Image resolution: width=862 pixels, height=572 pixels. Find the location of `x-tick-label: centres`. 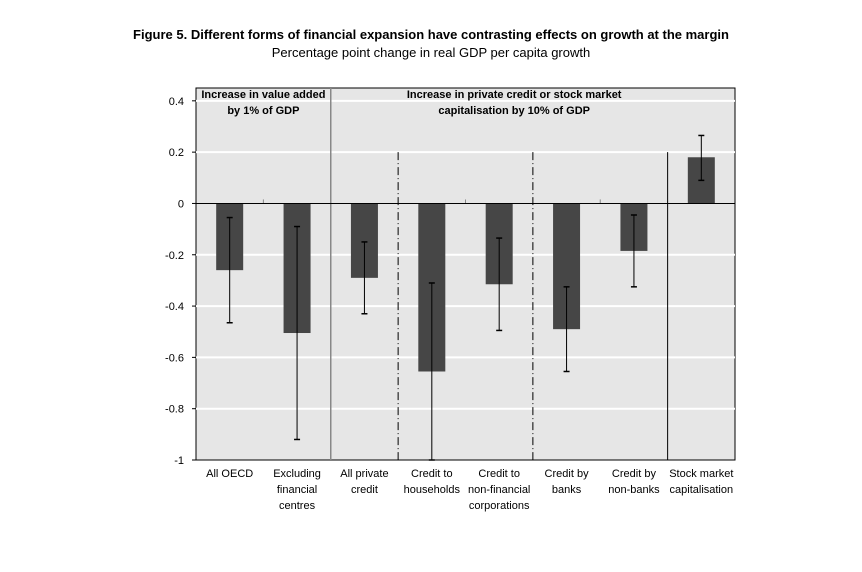

x-tick-label: centres is located at coordinates (297, 506).